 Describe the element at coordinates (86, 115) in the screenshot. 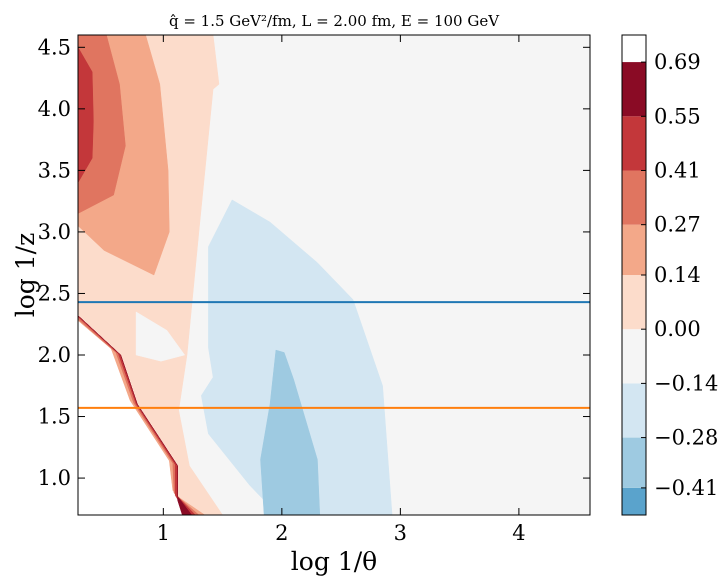

I see `region-positive-0.41-0.55` at that location.